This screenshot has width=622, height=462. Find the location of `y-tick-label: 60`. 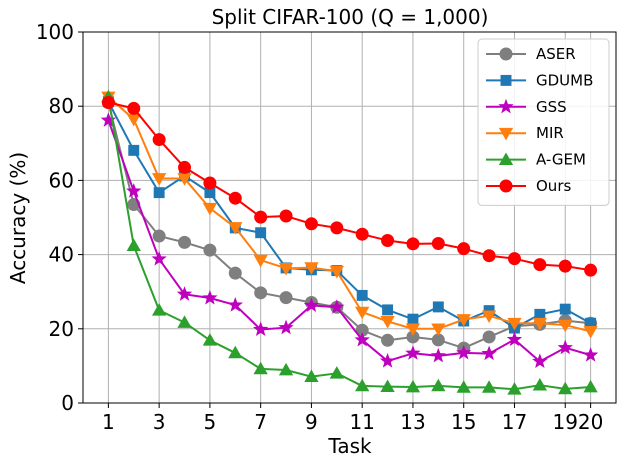

y-tick-label: 60 is located at coordinates (61, 180).